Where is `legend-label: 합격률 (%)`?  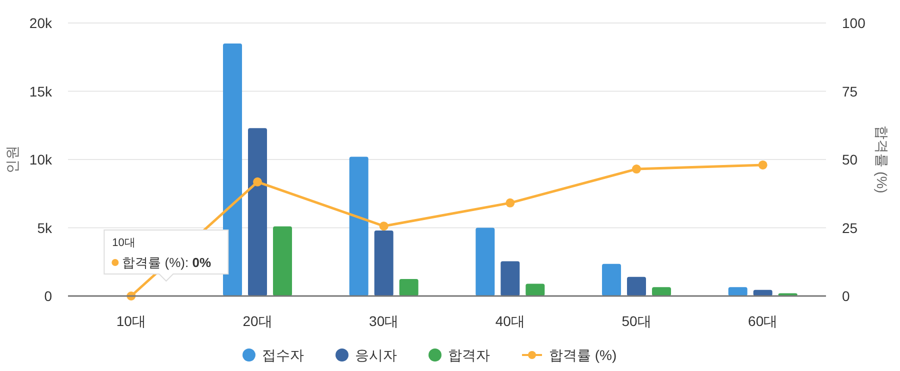
legend-label: 합격률 (%) is located at coordinates (583, 355).